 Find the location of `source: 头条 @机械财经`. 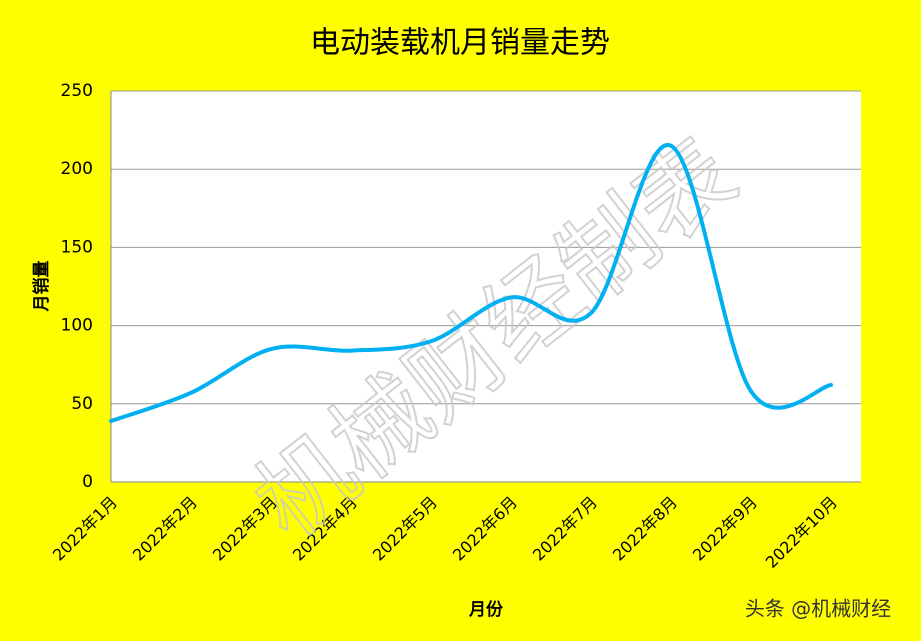

source: 头条 @机械财经 is located at coordinates (818, 609).